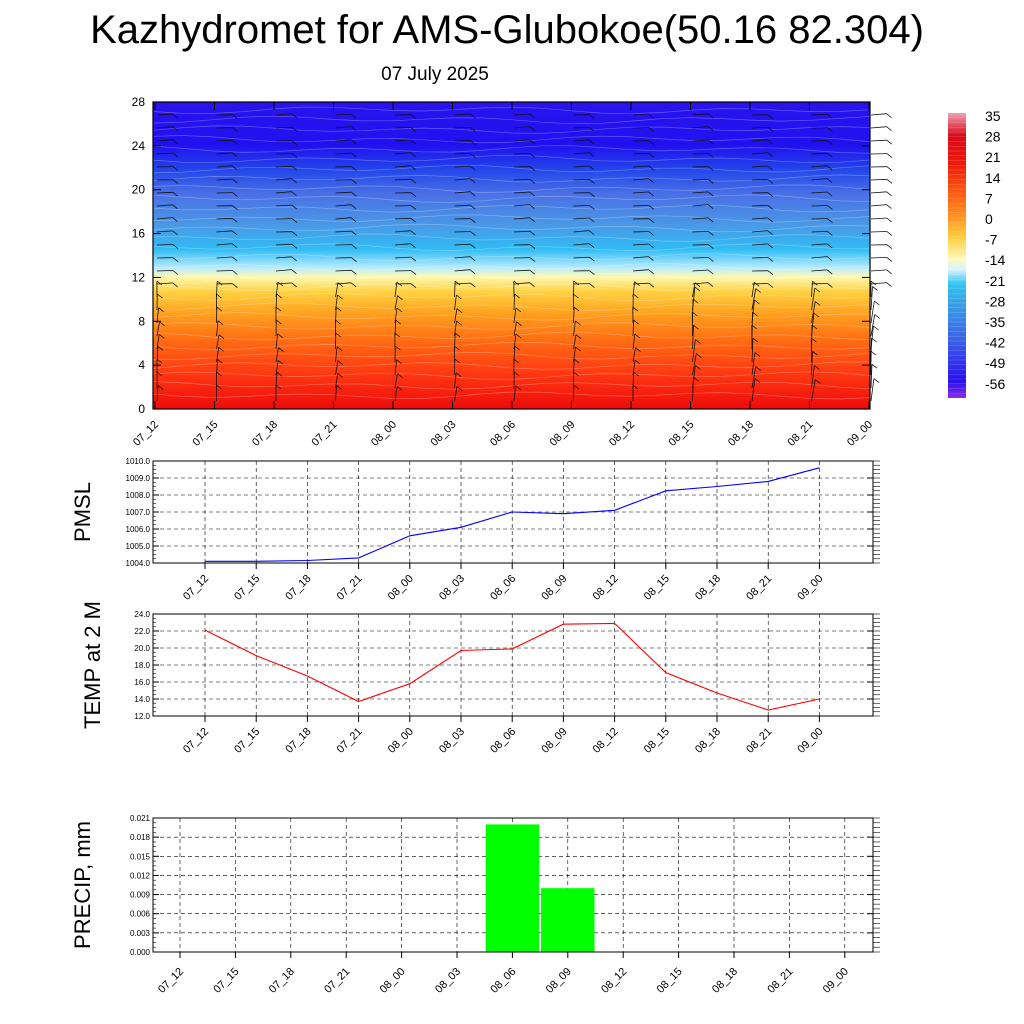 This screenshot has height=1024, width=1024. I want to click on x-tick-label: 07_15, so click(247, 588).